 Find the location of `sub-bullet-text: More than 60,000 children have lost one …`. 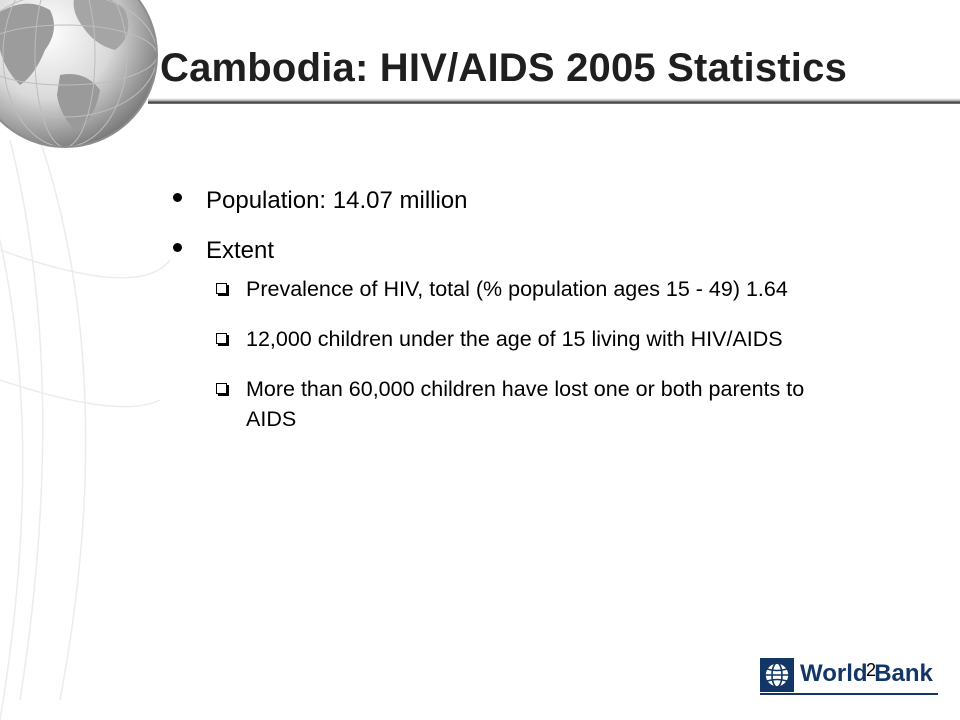

sub-bullet-text: More than 60,000 children have lost one … is located at coordinates (525, 404).